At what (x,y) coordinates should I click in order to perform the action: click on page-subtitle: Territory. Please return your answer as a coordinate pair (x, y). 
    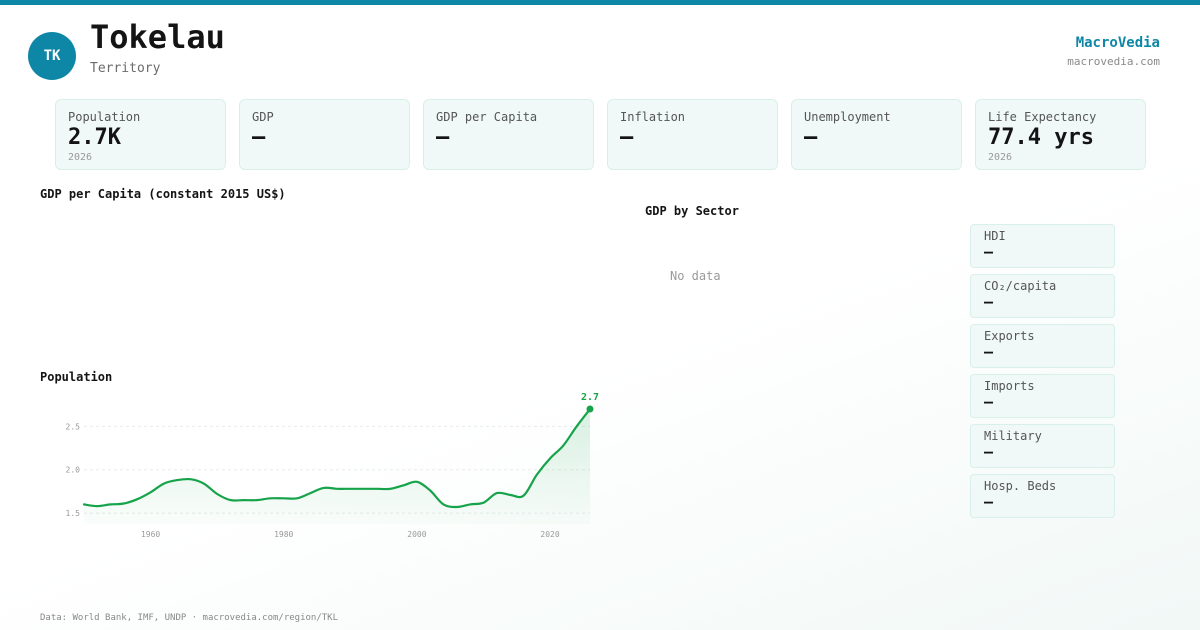
    Looking at the image, I should click on (125, 68).